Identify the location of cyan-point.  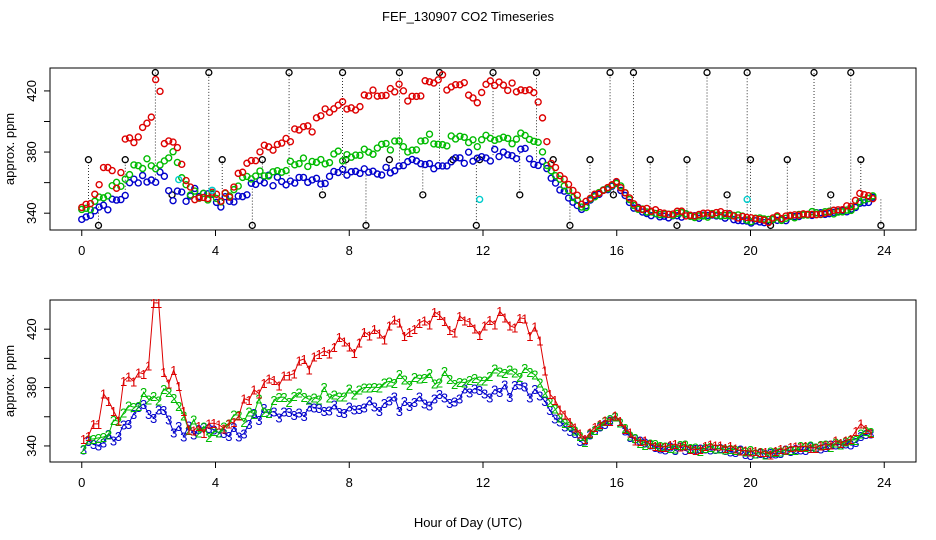
(747, 199).